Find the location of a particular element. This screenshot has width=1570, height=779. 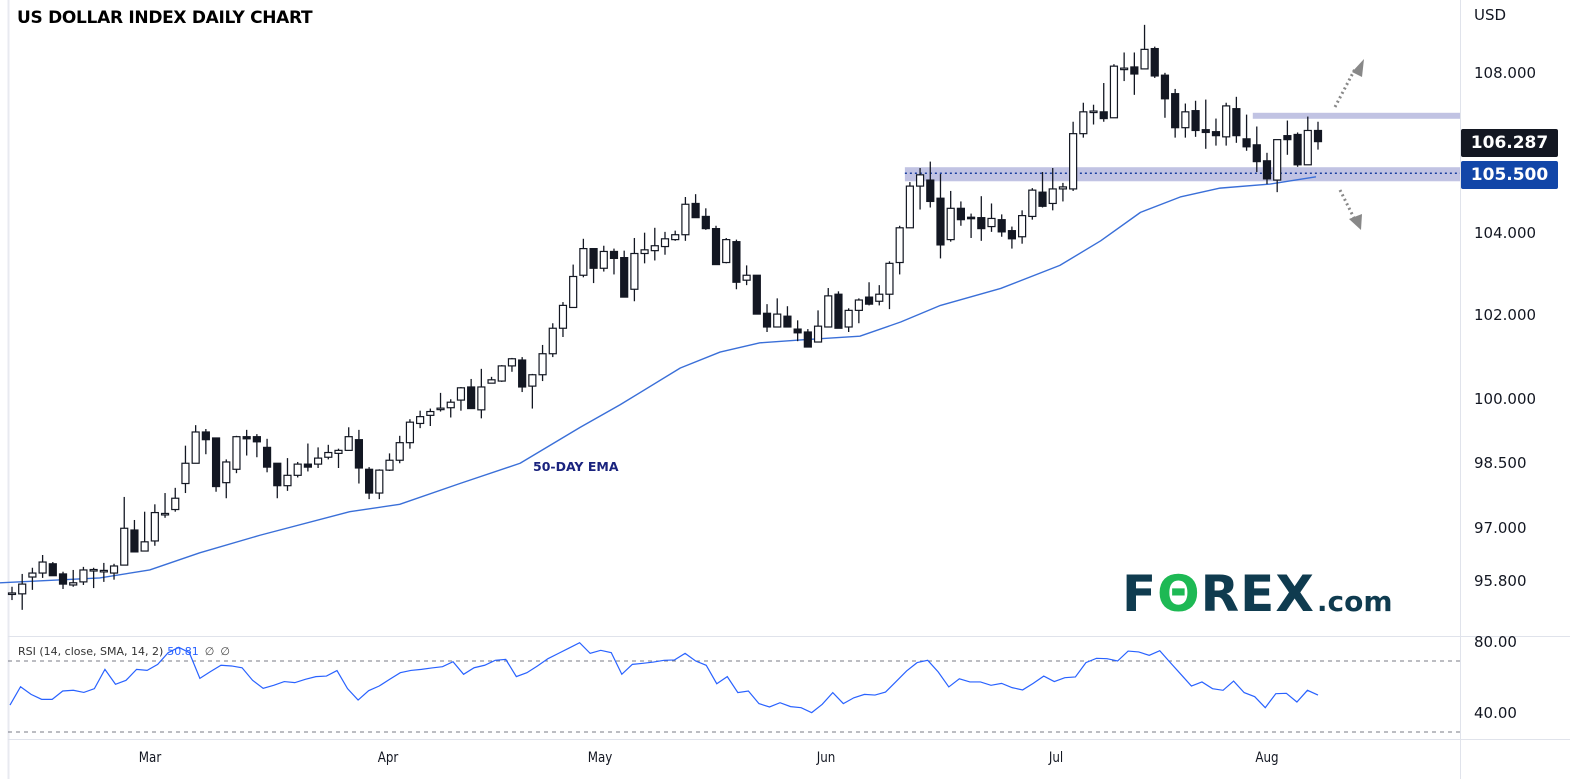

rsi-legend: RSI (14, close, SMA, 14, 2) 50.81 ∅ ∅ is located at coordinates (124, 651).